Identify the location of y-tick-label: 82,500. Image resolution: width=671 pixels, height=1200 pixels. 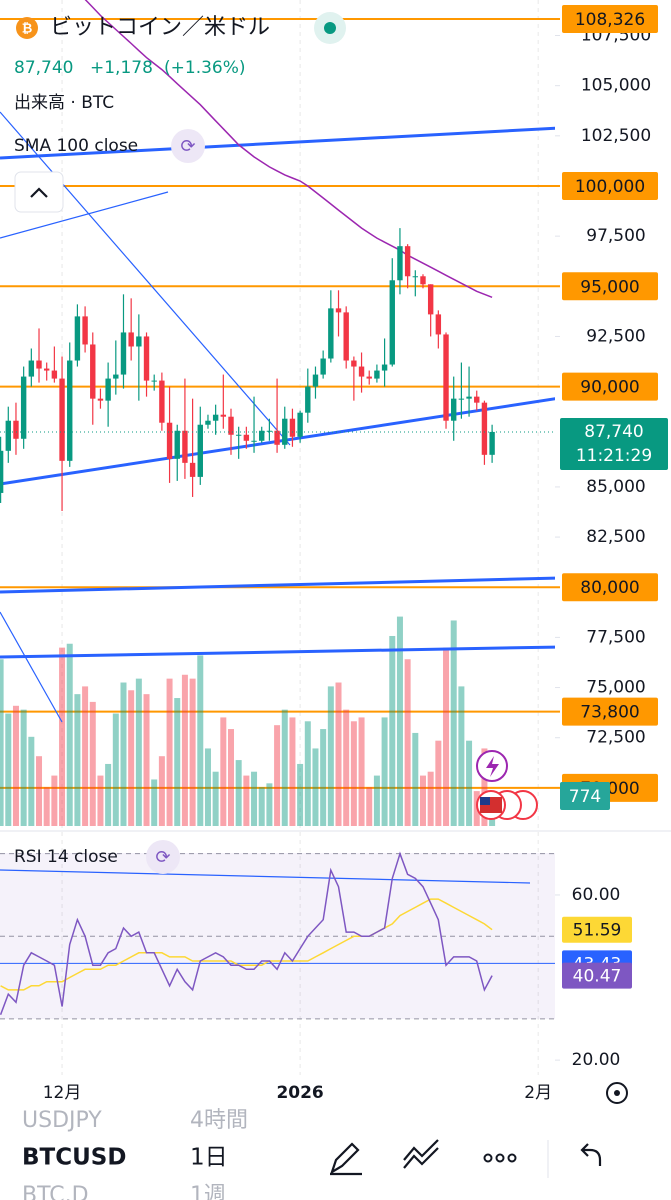
(615, 537).